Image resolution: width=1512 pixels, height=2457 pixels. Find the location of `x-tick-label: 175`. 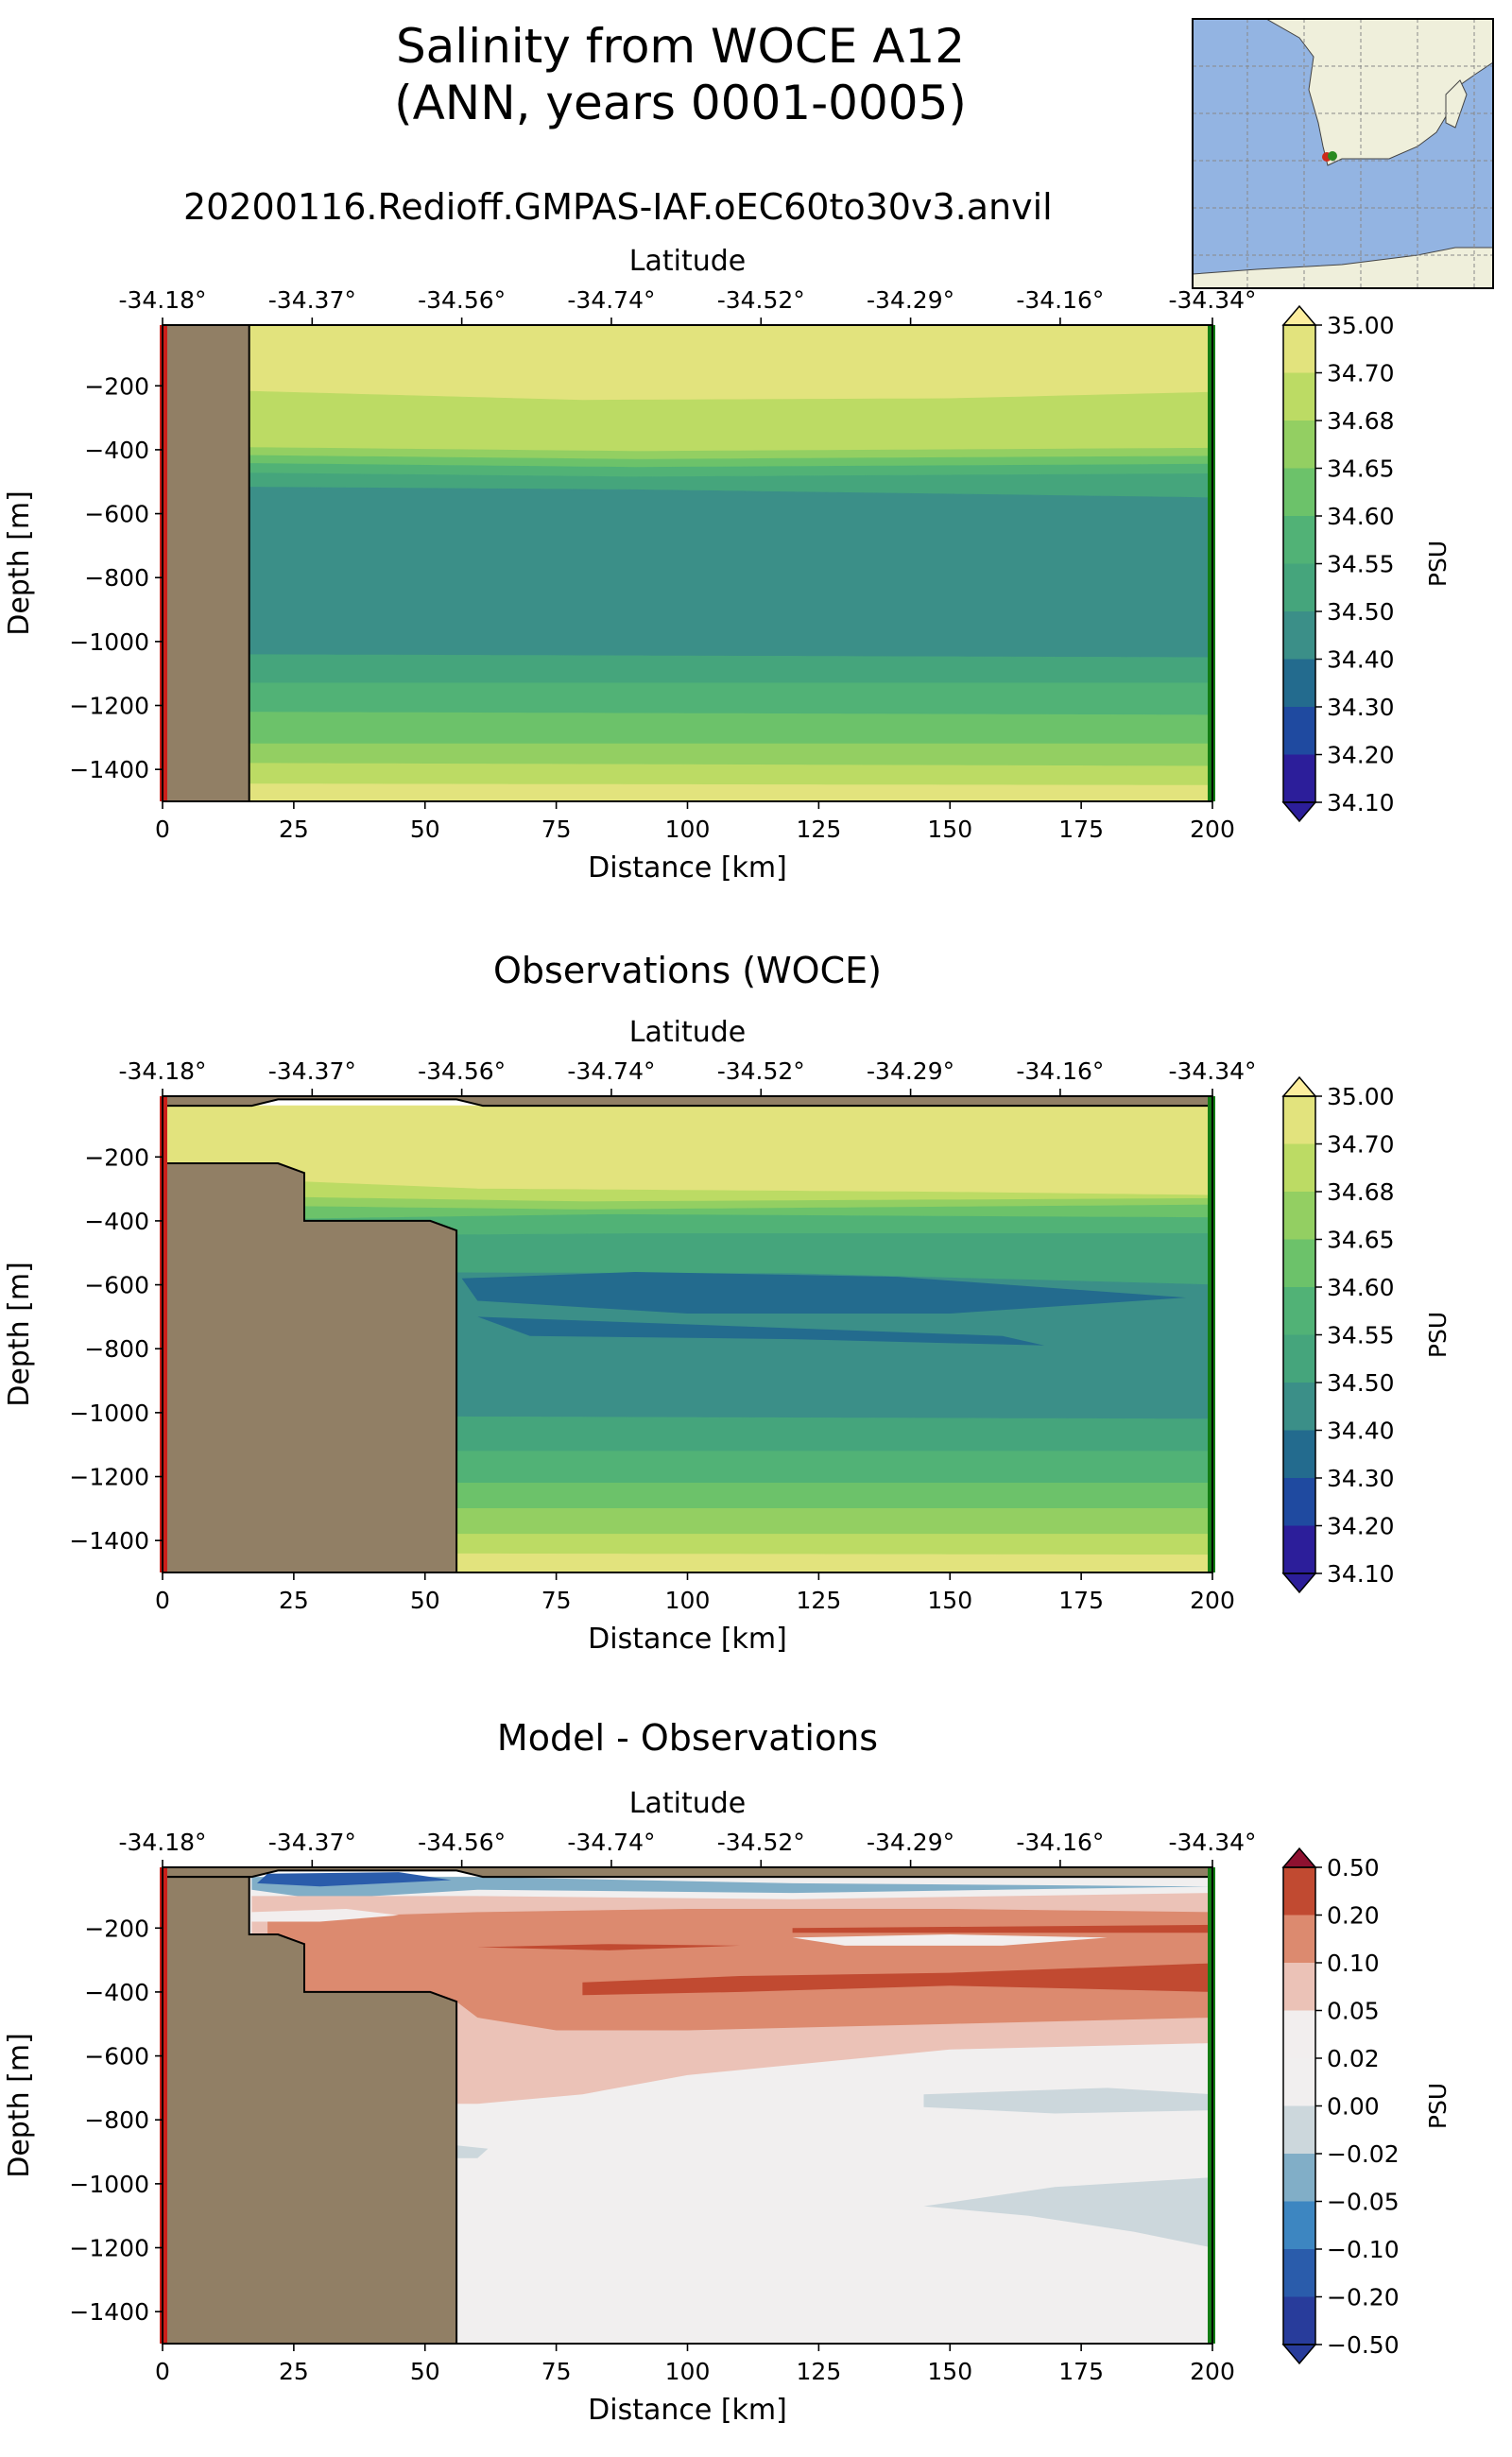

x-tick-label: 175 is located at coordinates (1081, 1600).